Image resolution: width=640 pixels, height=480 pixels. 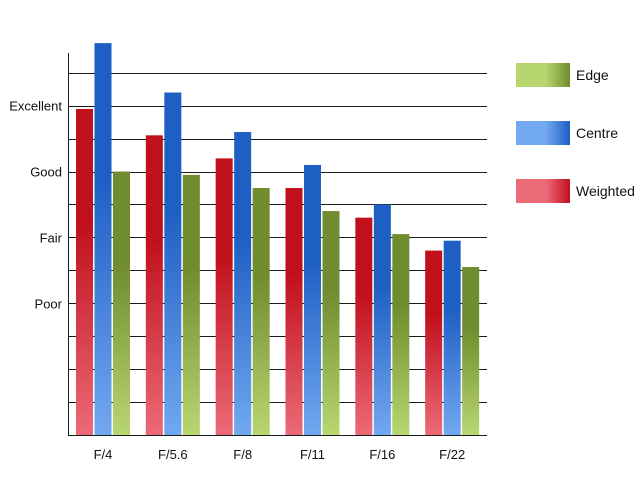 I want to click on bar-centre-f4, so click(x=103, y=239).